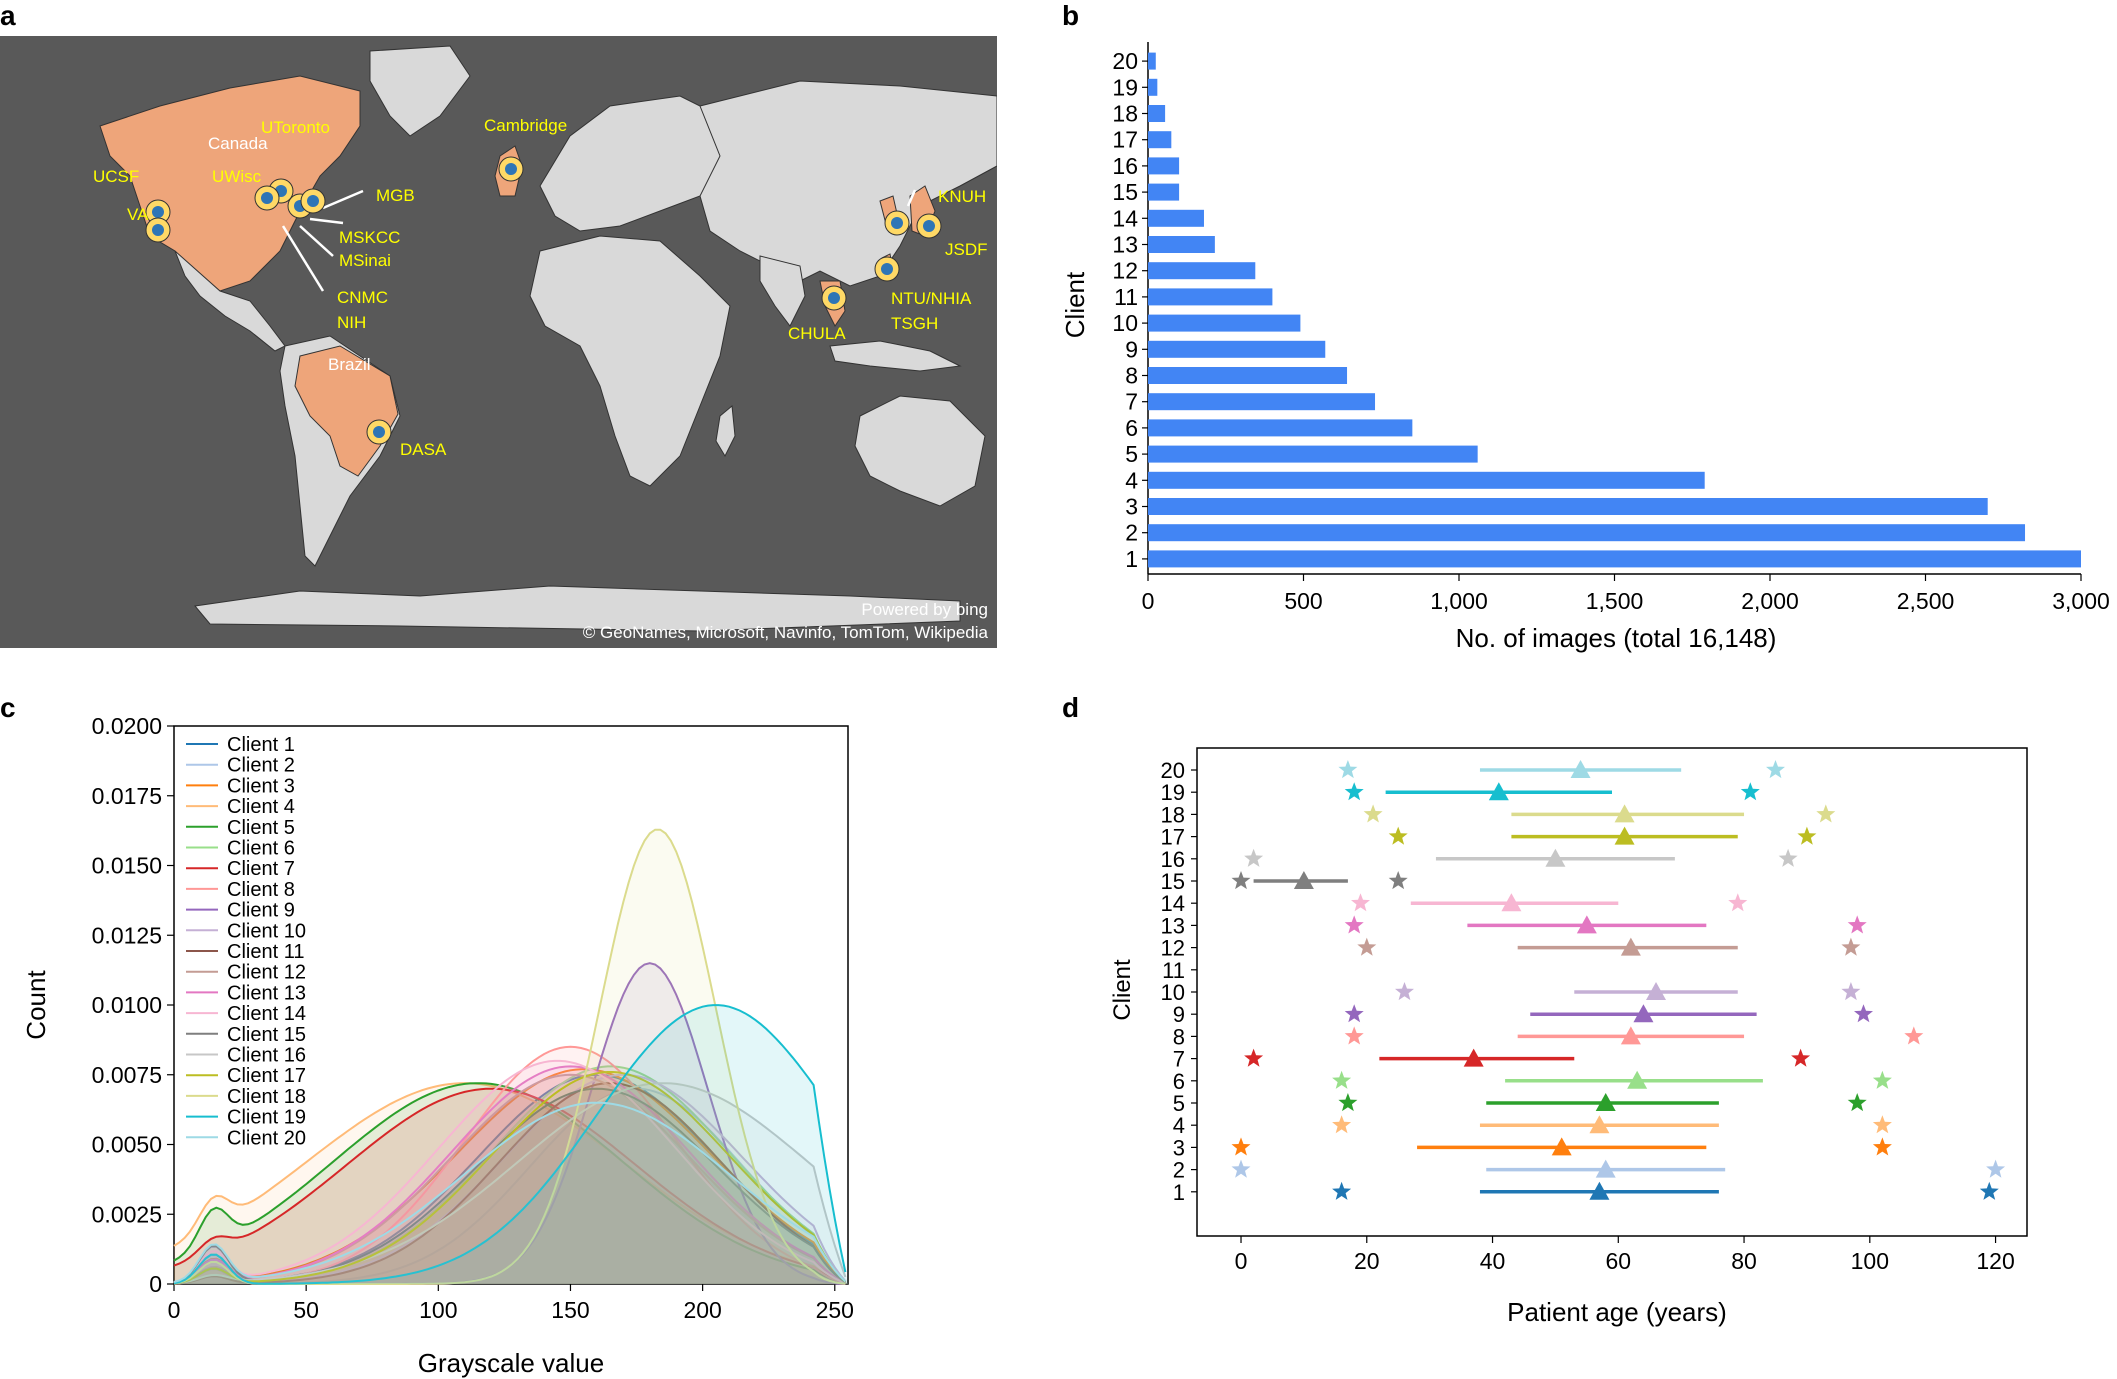  Describe the element at coordinates (834, 298) in the screenshot. I see `pin-chula` at that location.